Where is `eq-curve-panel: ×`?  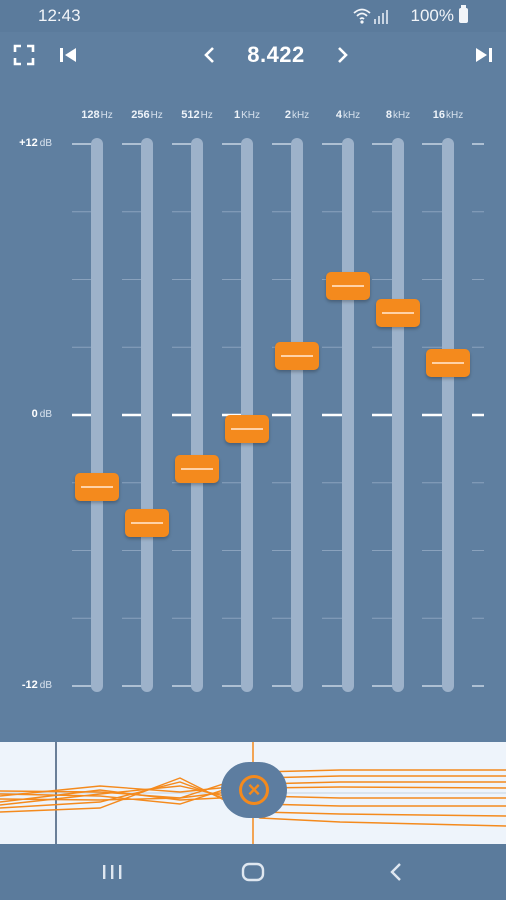 eq-curve-panel: × is located at coordinates (253, 793).